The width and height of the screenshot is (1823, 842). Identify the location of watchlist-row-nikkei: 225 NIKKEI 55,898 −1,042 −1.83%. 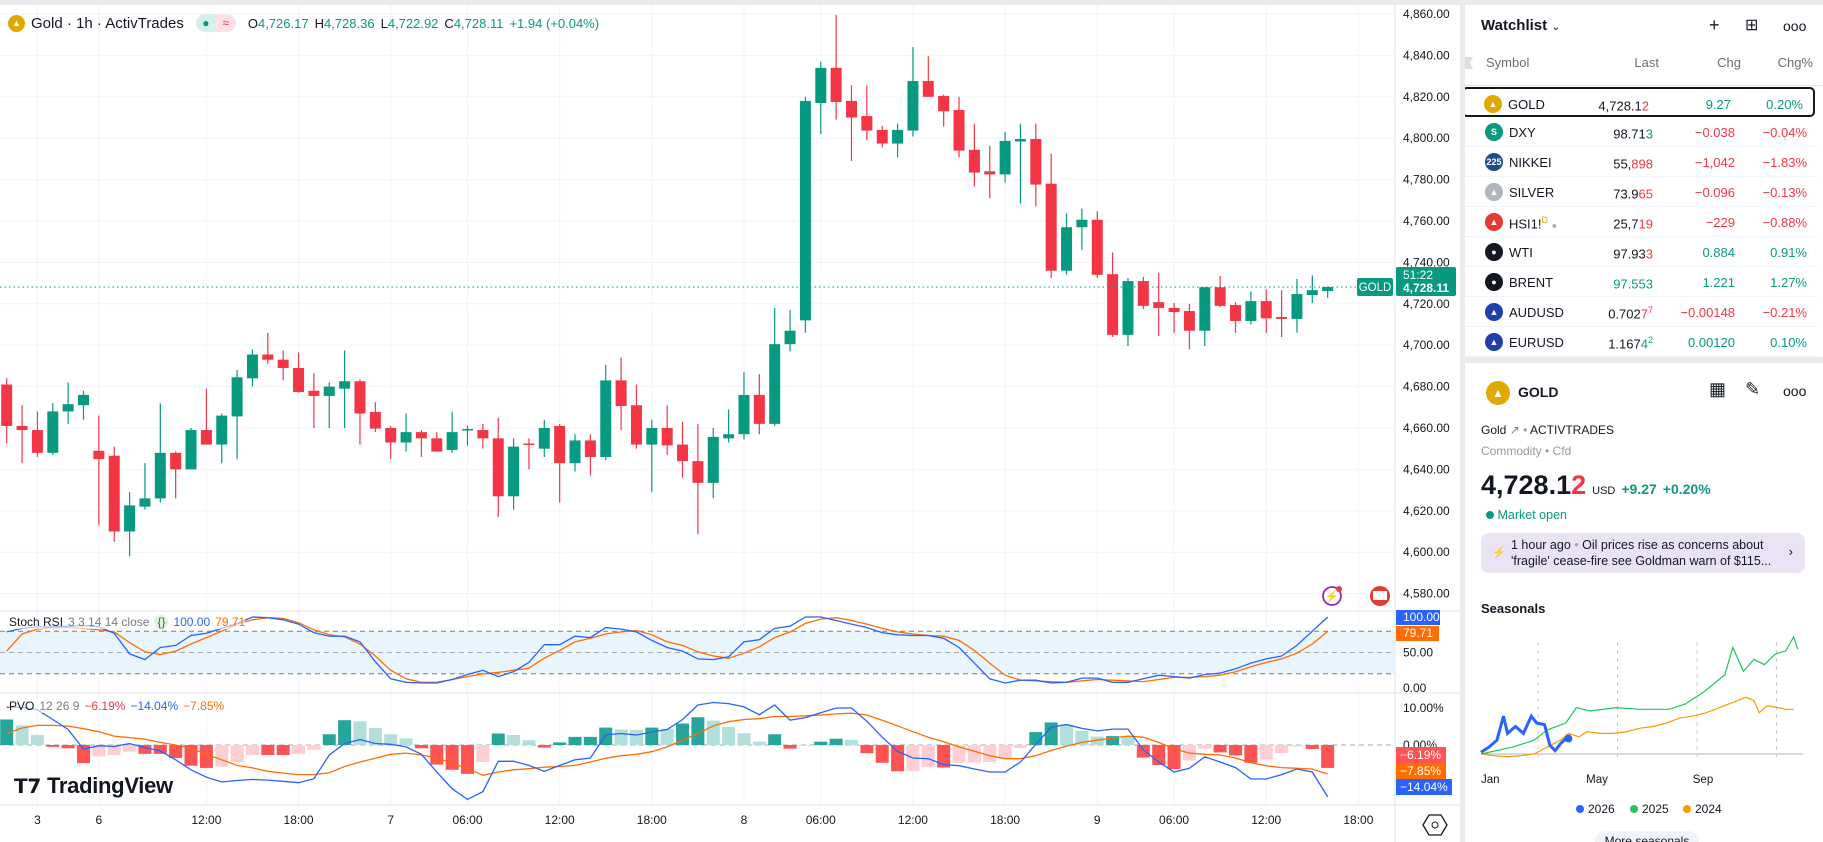
(1641, 162).